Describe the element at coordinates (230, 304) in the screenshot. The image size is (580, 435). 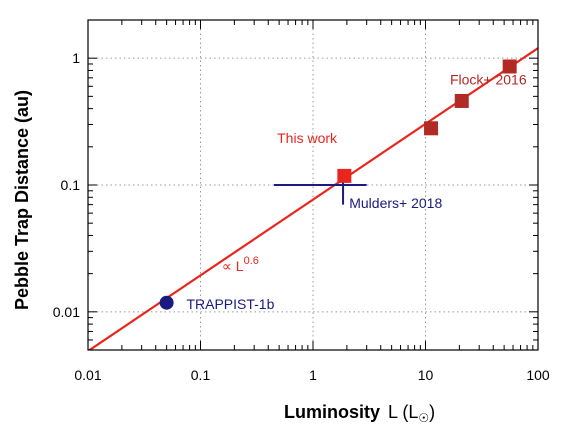
I see `series-annotation: TRAPPIST-1b` at that location.